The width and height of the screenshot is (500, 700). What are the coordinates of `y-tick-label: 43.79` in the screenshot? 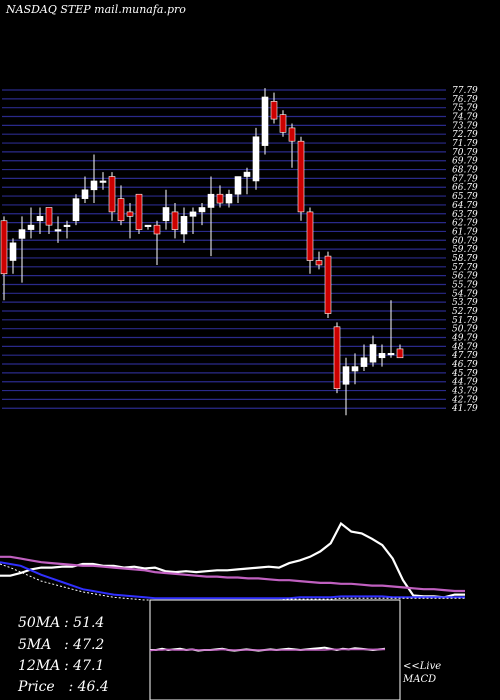 It's located at (464, 392).